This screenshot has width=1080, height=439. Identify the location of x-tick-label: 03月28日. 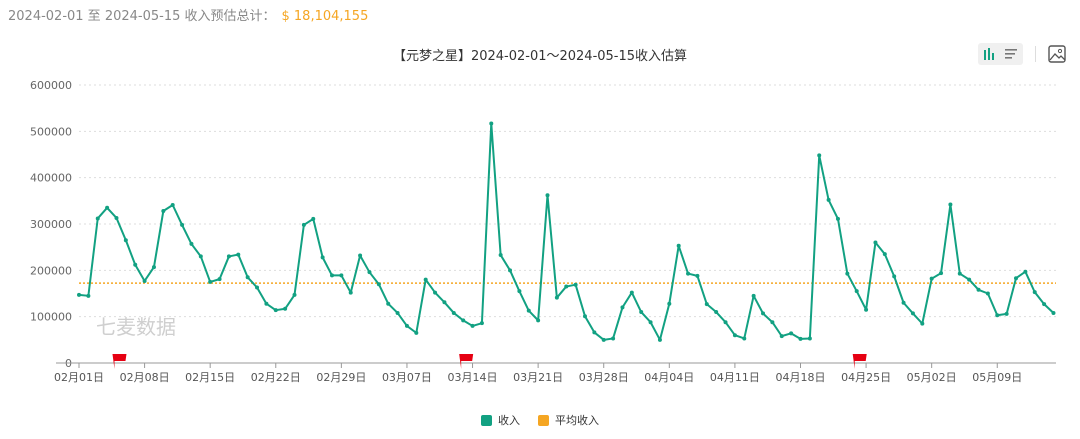
(604, 377).